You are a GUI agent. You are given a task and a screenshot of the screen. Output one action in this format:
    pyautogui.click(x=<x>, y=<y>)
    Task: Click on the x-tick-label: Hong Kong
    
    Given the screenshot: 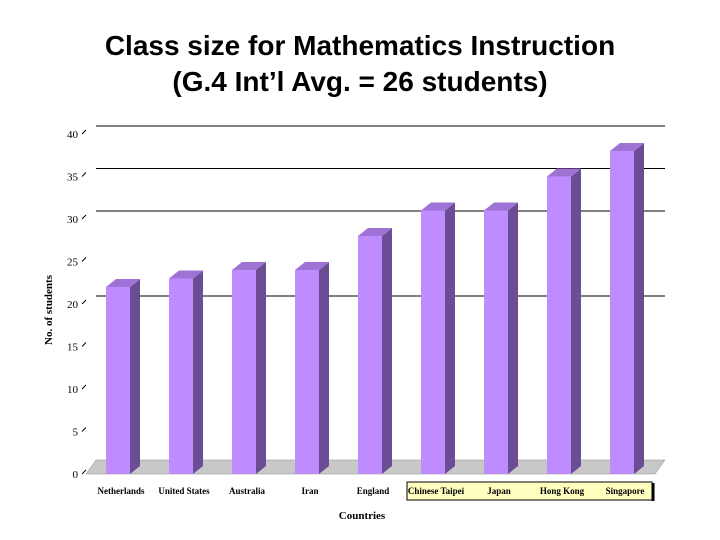 What is the action you would take?
    pyautogui.click(x=562, y=491)
    